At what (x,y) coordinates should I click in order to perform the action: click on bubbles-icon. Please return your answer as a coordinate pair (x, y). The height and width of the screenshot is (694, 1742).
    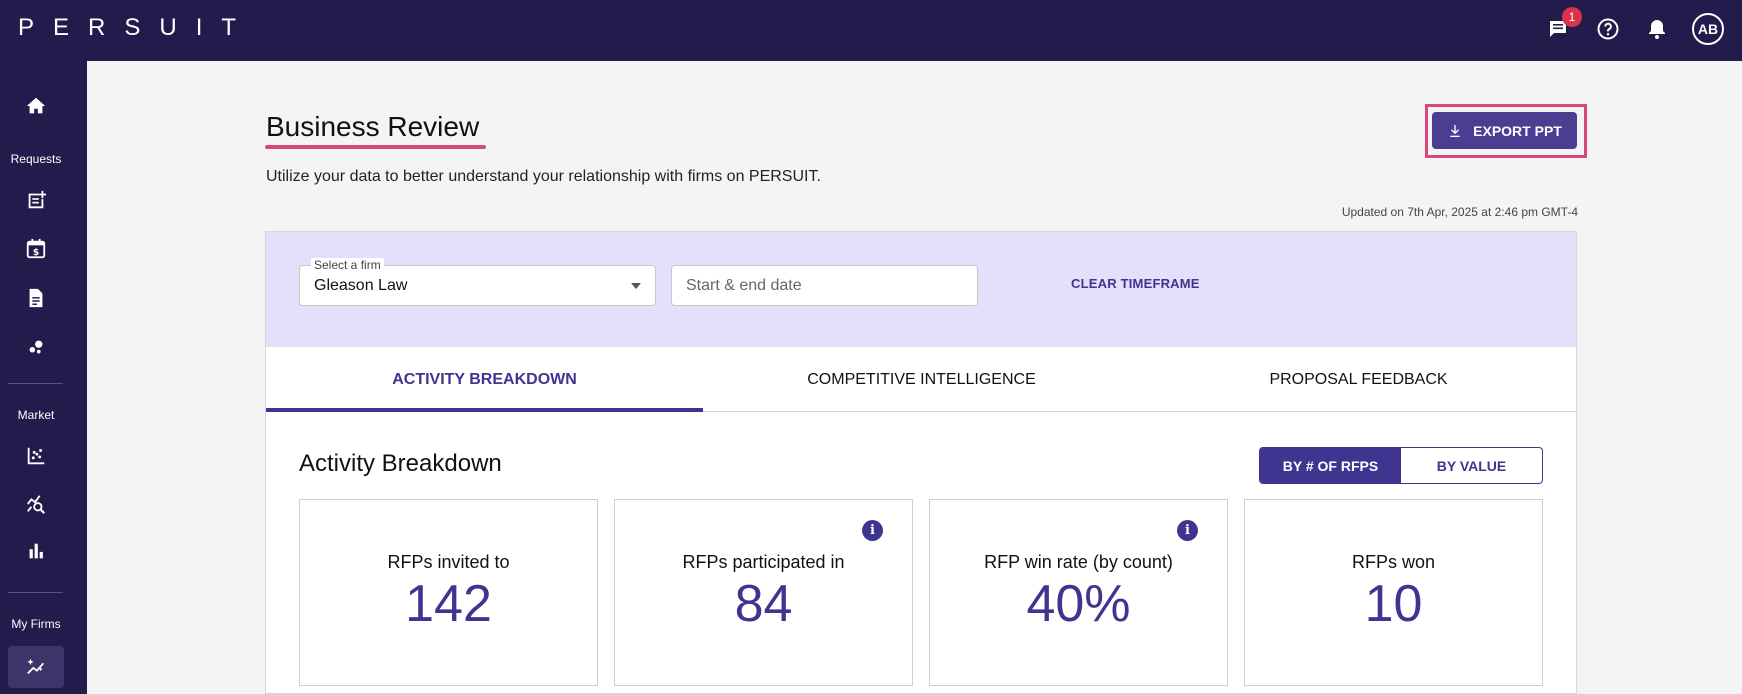
    Looking at the image, I should click on (36, 347).